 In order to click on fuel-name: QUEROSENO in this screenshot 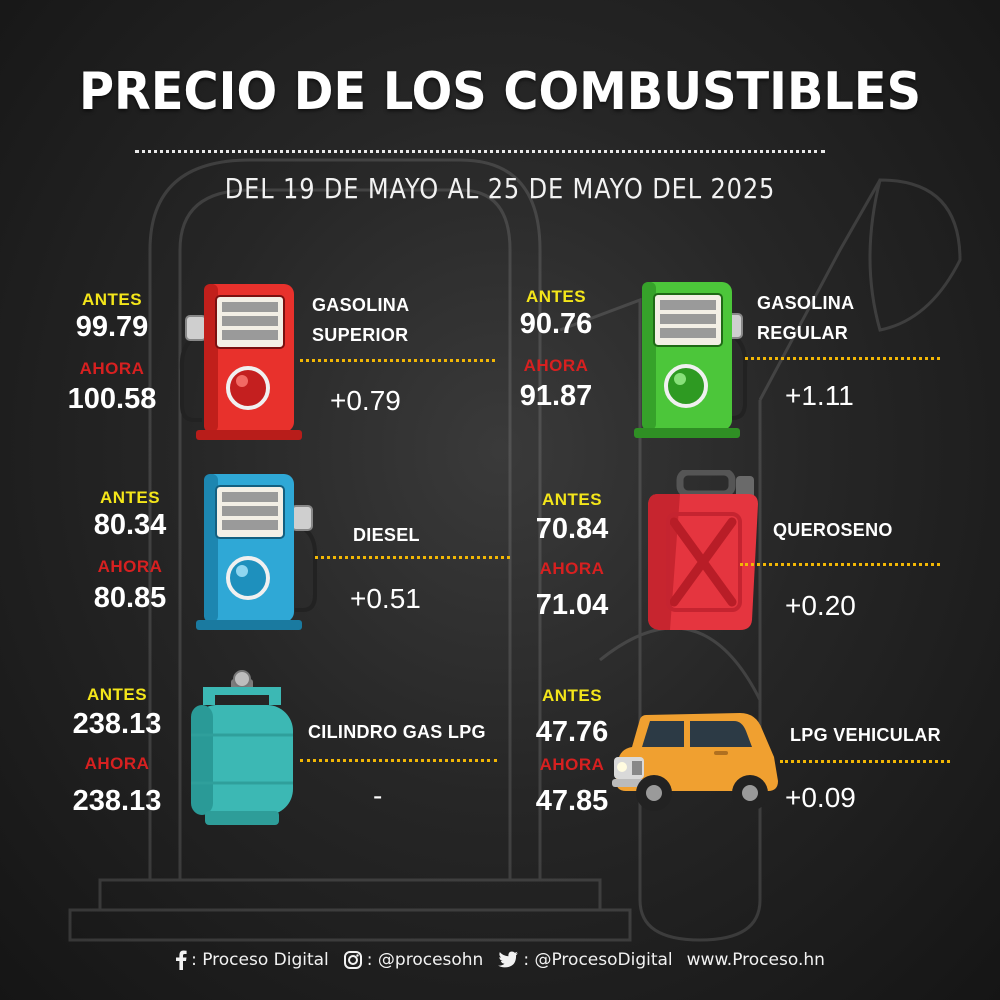, I will do `click(833, 530)`.